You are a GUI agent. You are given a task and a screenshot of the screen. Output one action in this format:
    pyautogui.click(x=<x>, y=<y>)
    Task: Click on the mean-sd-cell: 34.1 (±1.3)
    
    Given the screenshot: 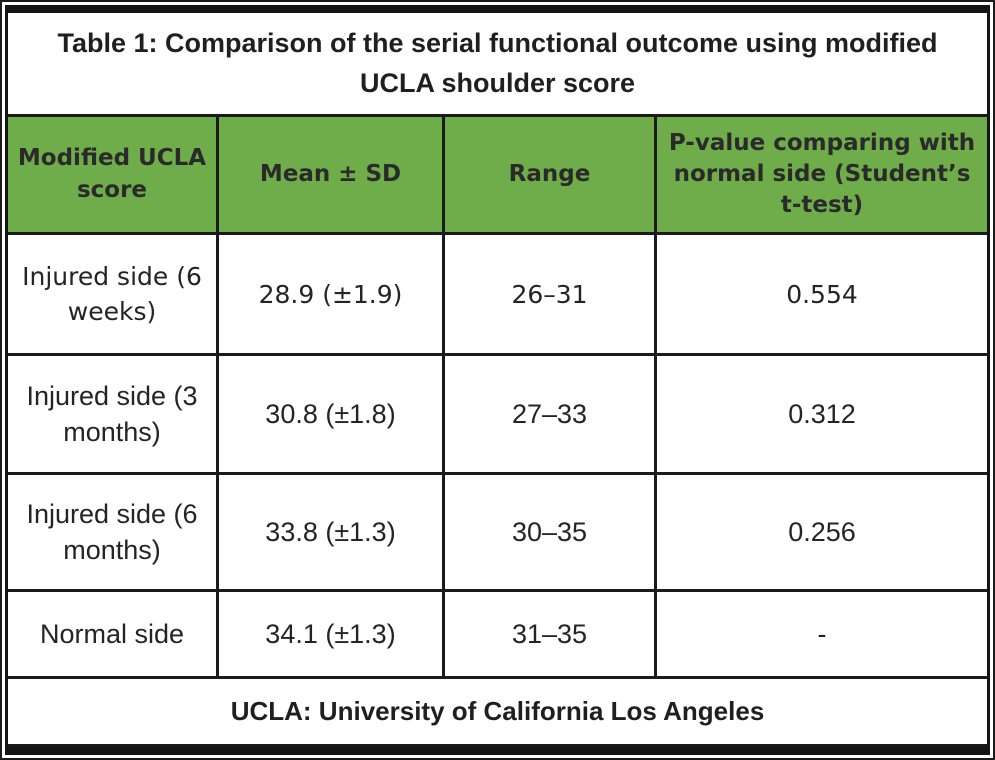 What is the action you would take?
    pyautogui.click(x=330, y=634)
    